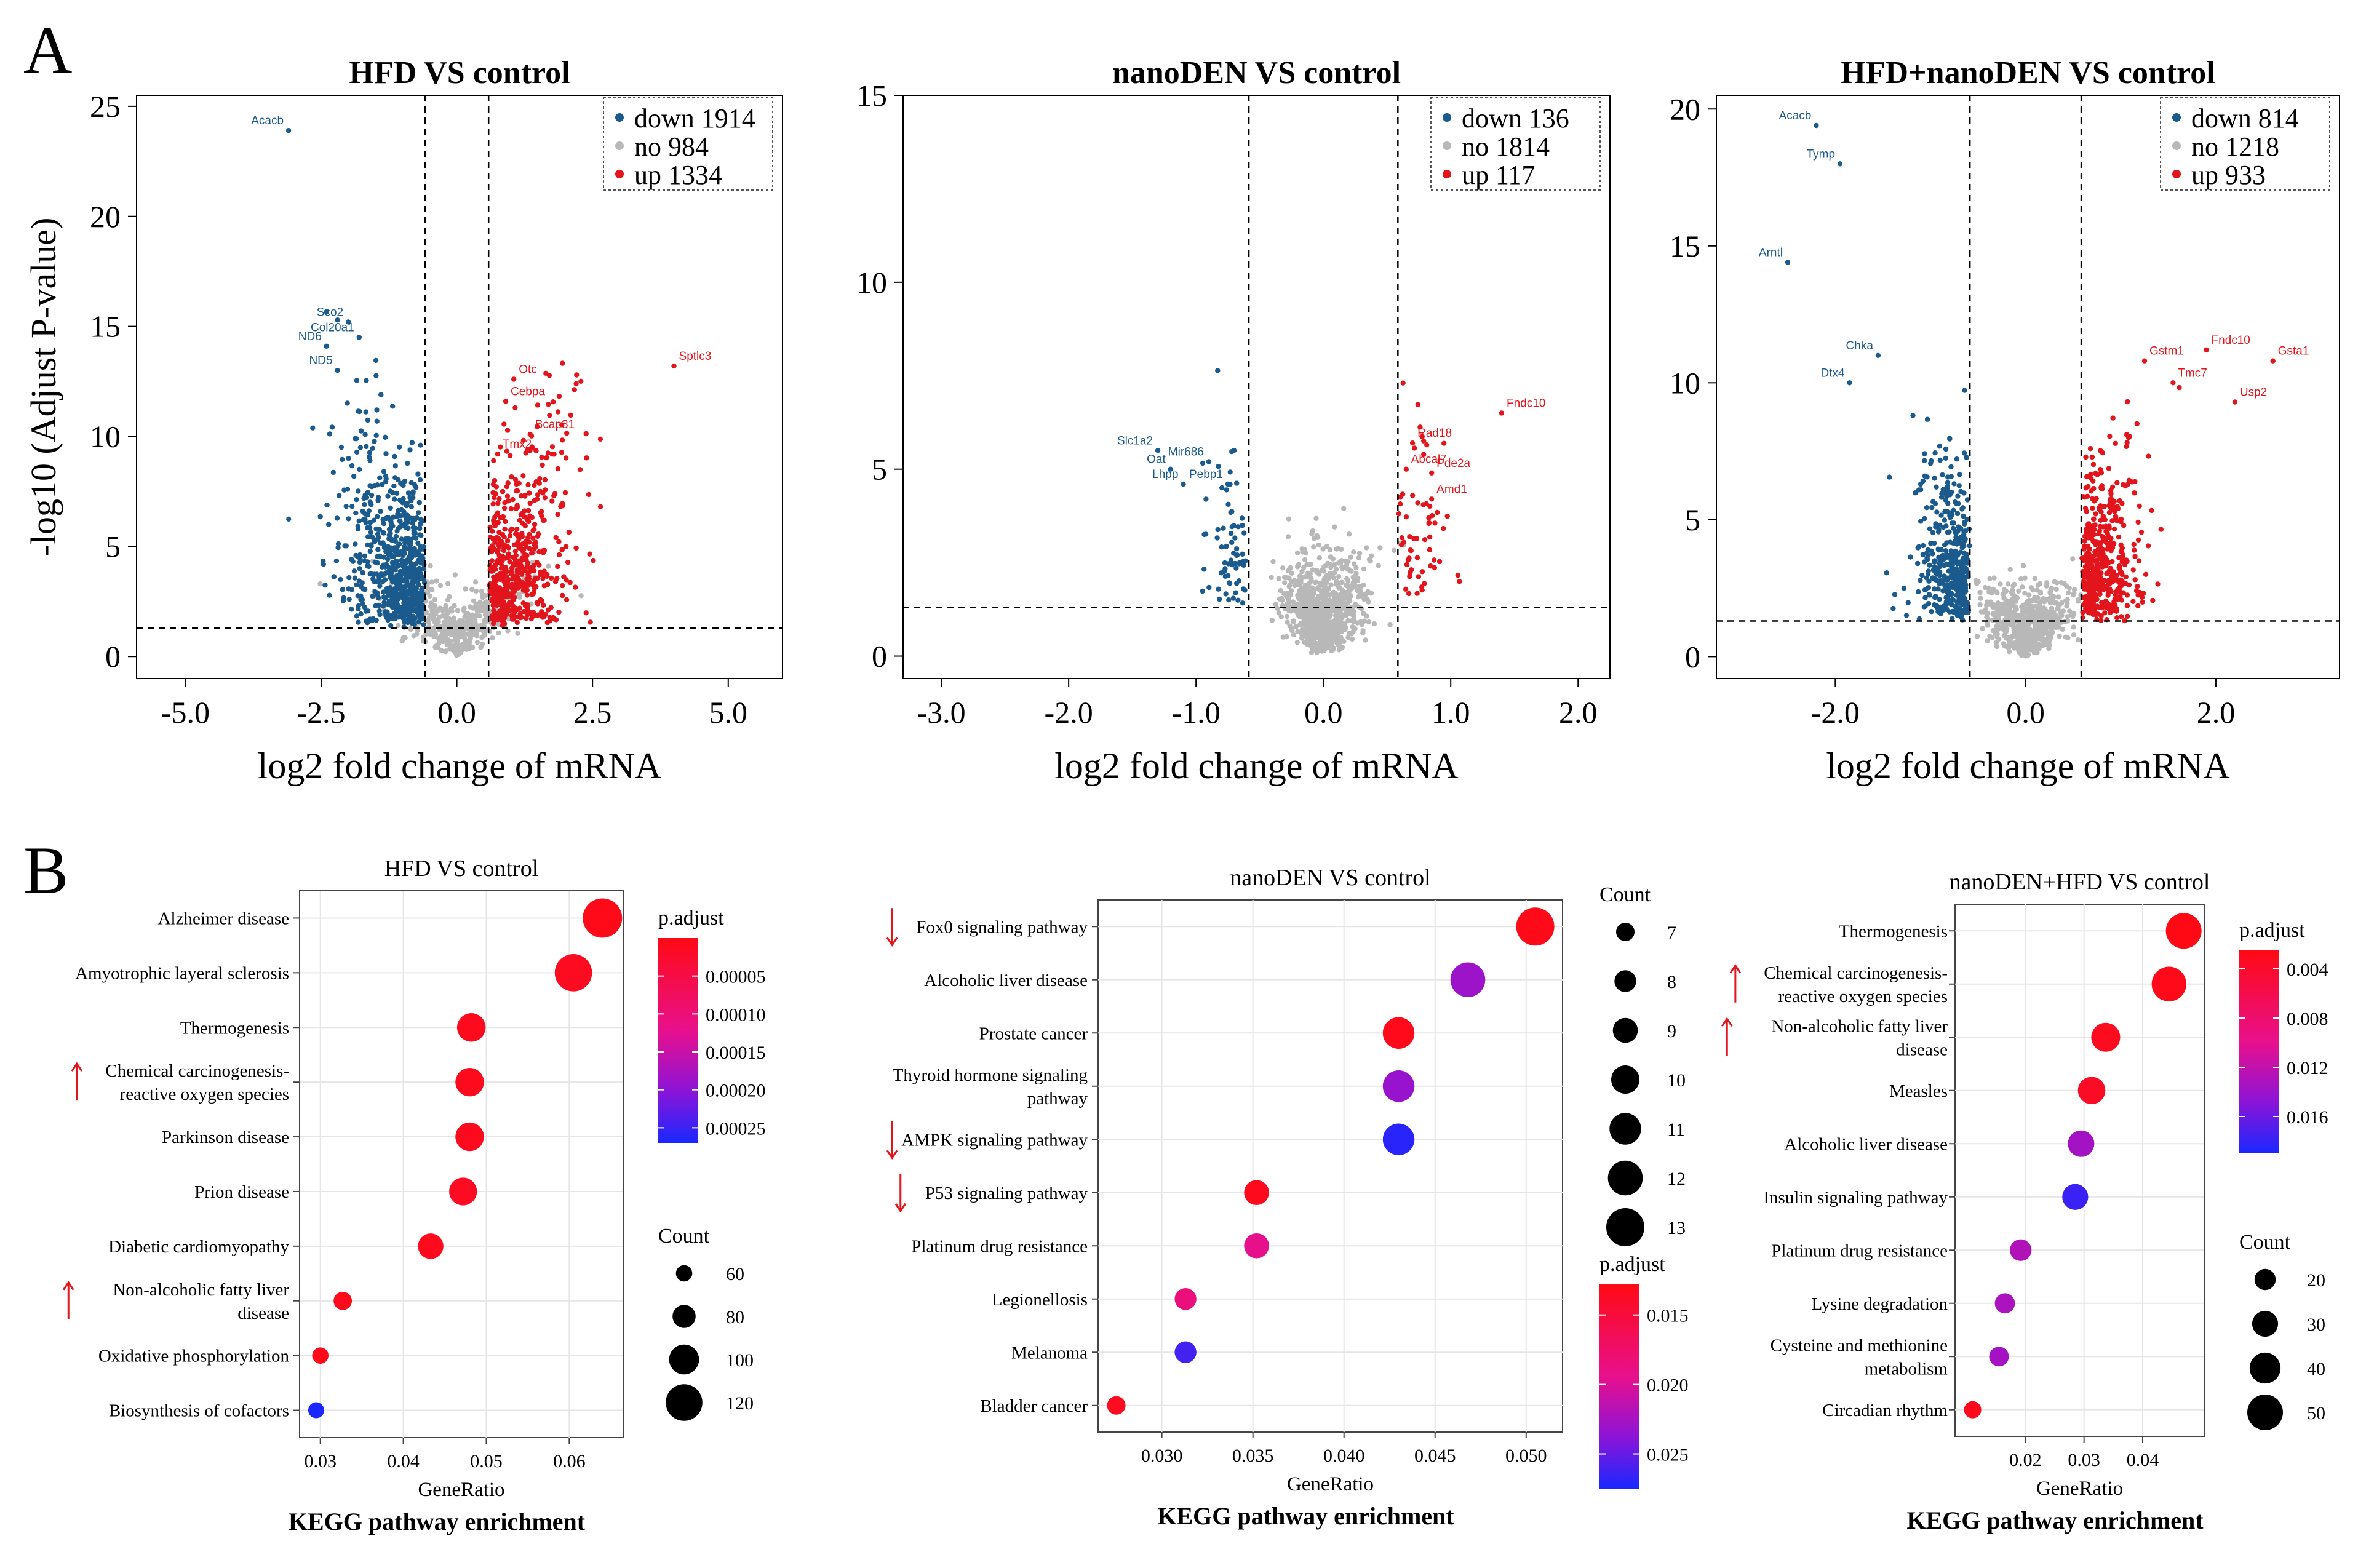 Image resolution: width=2366 pixels, height=1568 pixels. Describe the element at coordinates (517, 445) in the screenshot. I see `gene-label: Tmx2` at that location.